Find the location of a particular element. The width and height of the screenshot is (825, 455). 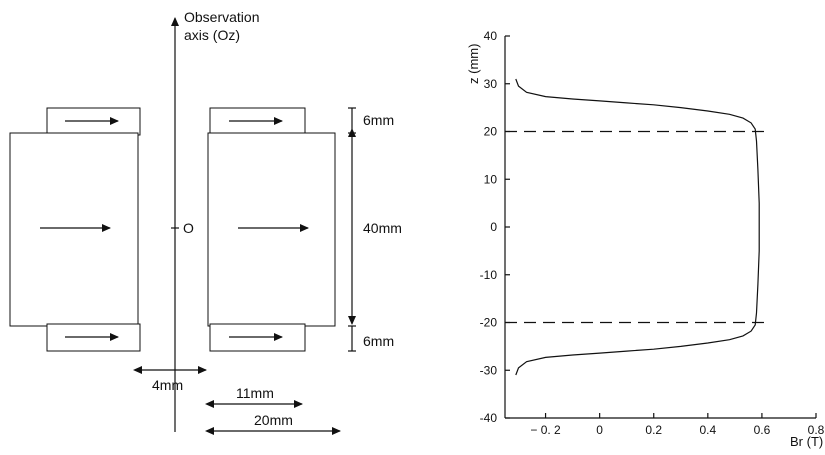

y-ticks: -40 -30 -20 -10 0 10 20 30 40 is located at coordinates (495, 227).